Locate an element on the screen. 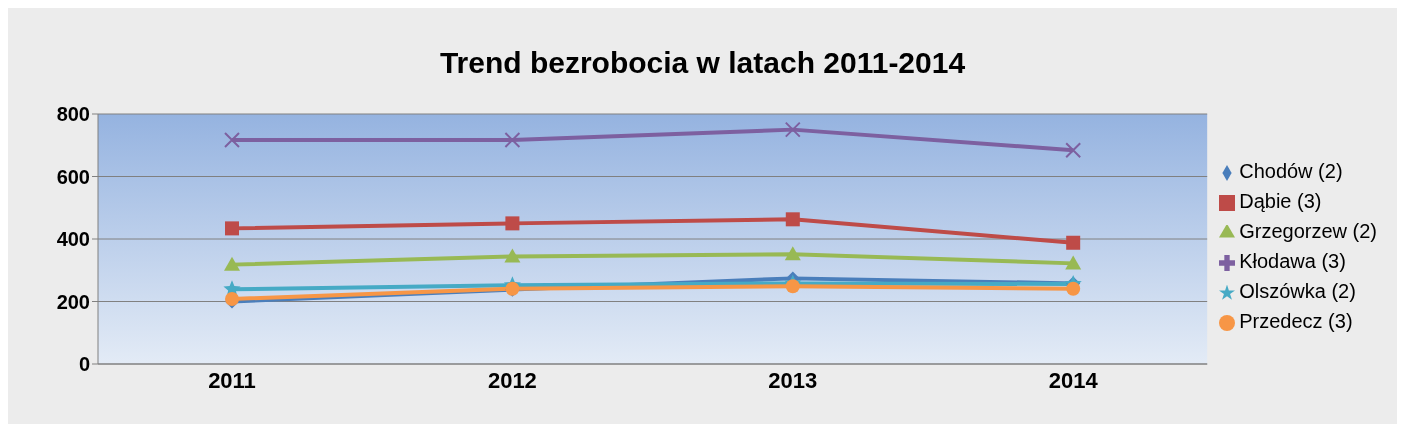 The height and width of the screenshot is (432, 1405). y-tick-label: 800 is located at coordinates (73, 114).